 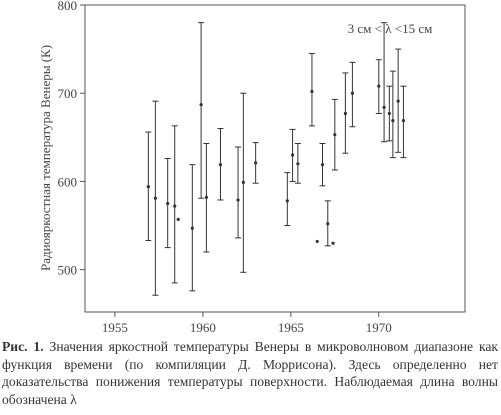 I want to click on x-tick-label: 1960, so click(x=203, y=326).